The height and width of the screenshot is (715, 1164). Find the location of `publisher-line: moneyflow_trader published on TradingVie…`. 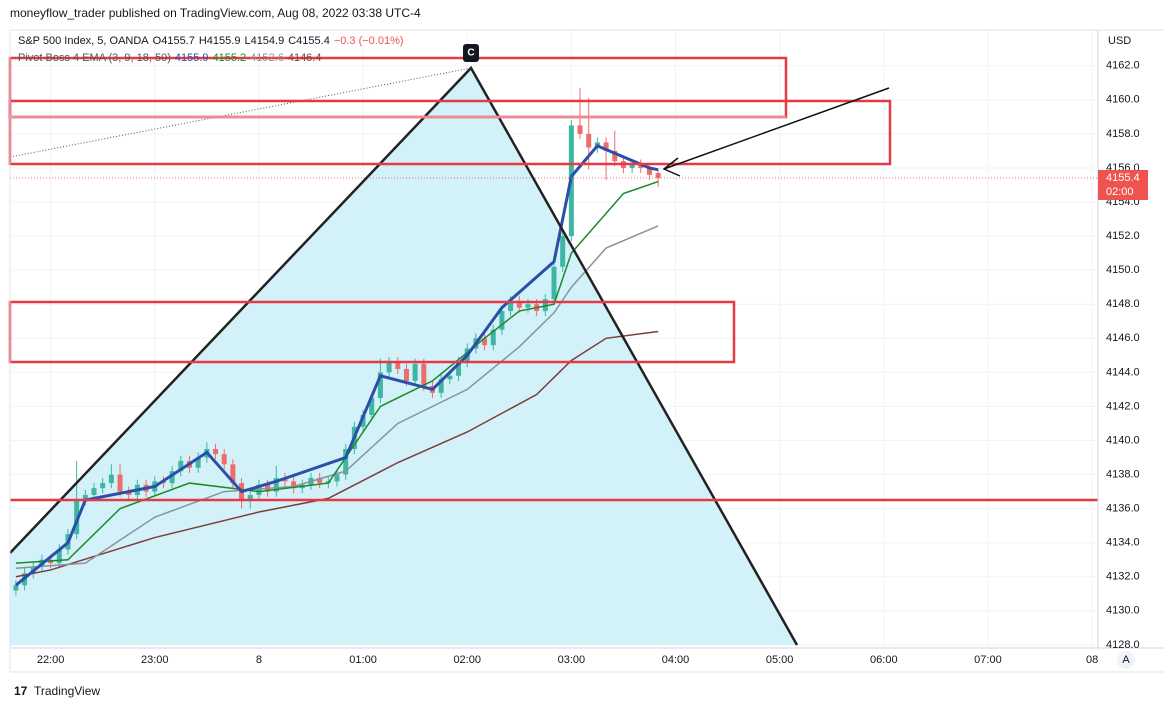

publisher-line: moneyflow_trader published on TradingVie… is located at coordinates (215, 13).